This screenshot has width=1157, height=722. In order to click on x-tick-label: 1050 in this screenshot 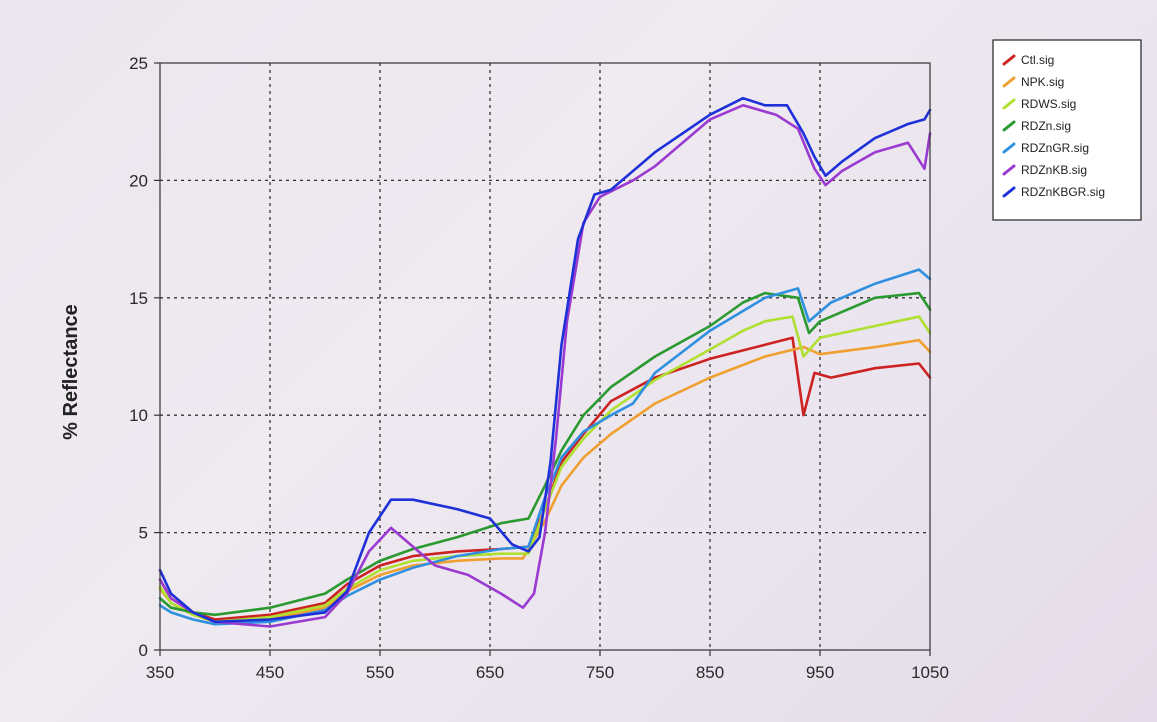, I will do `click(930, 672)`.